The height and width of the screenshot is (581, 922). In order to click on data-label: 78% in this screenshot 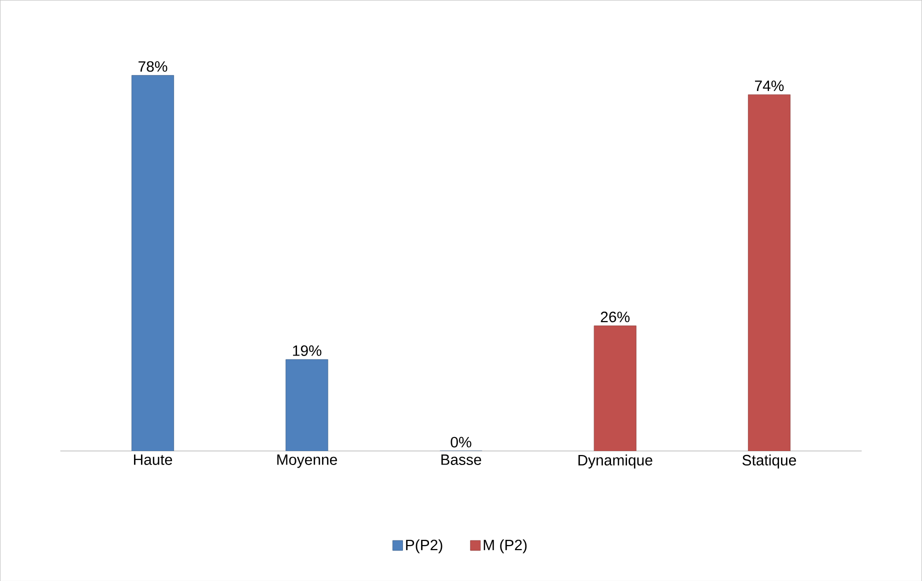, I will do `click(153, 66)`.